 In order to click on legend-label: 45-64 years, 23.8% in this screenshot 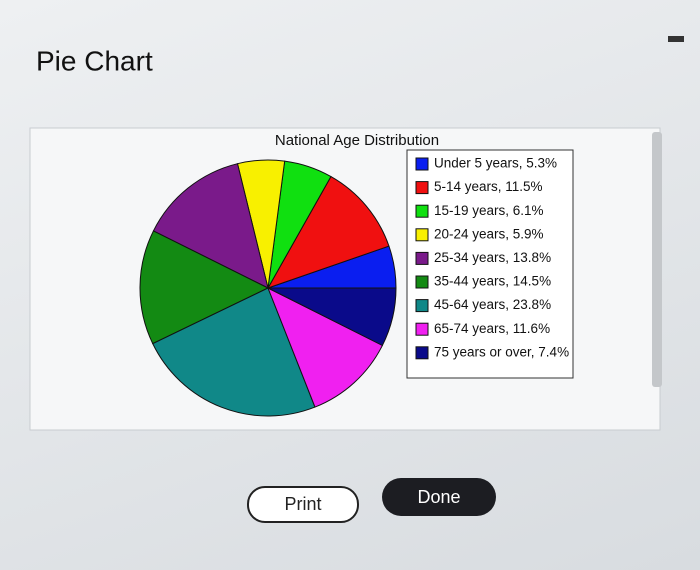, I will do `click(492, 304)`.